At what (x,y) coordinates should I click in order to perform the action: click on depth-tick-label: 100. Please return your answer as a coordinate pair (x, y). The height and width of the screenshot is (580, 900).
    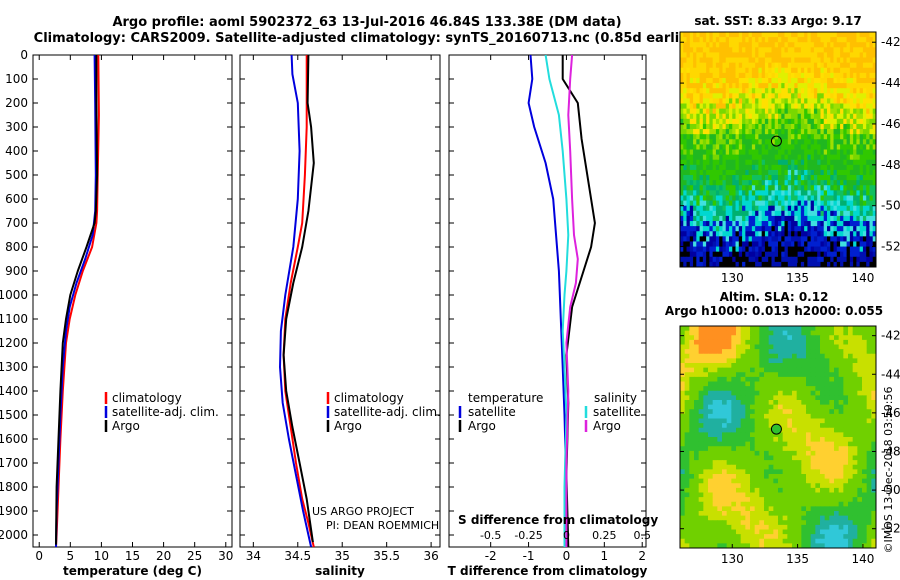
    Looking at the image, I should click on (16, 79).